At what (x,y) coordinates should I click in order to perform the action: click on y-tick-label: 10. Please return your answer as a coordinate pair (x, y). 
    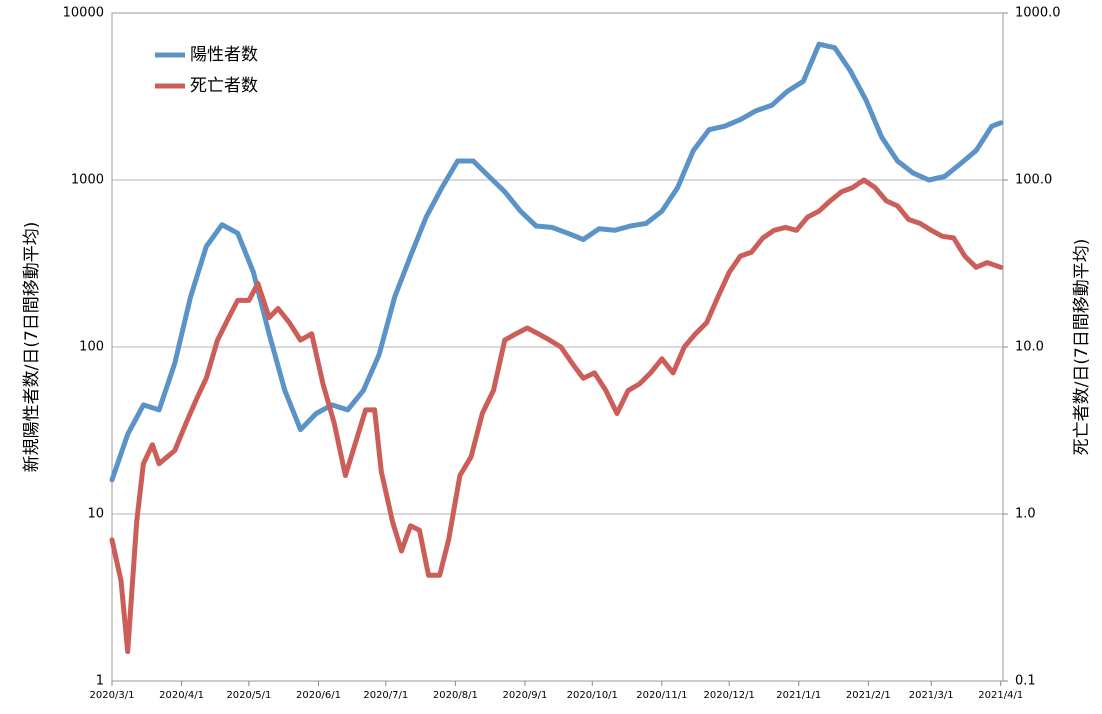
    Looking at the image, I should click on (95, 514).